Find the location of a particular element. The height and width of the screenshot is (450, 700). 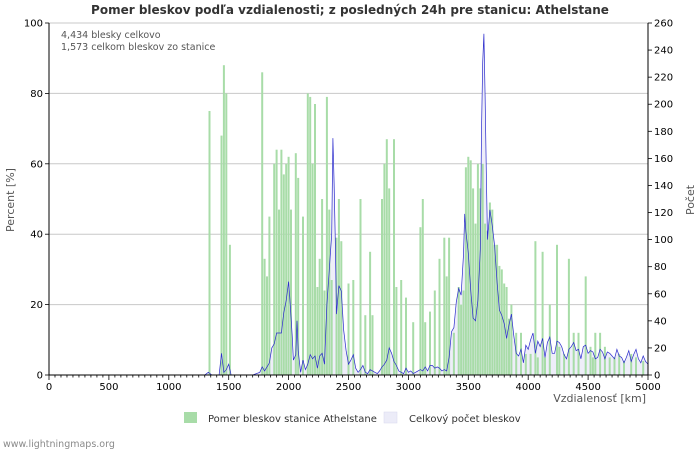

legend-label-percent: Pomer bleskov stanice Athelstane is located at coordinates (292, 419).